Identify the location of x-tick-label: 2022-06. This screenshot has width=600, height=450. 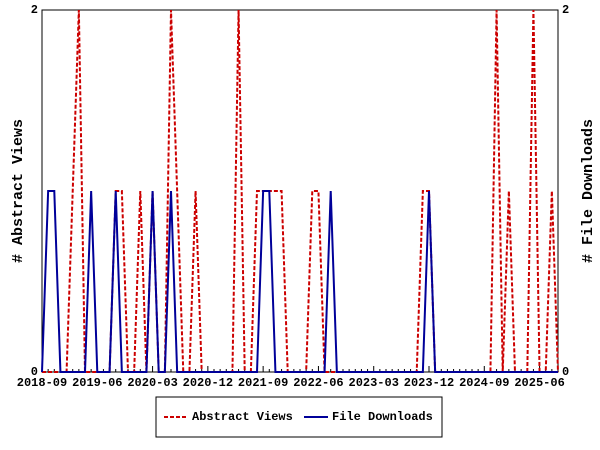
(318, 383).